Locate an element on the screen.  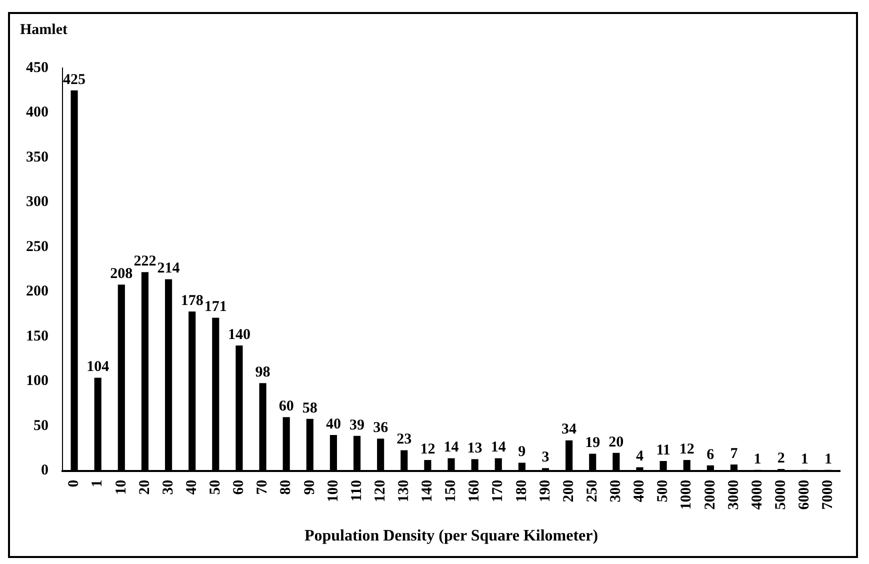
x-tick-label: 60 is located at coordinates (239, 487).